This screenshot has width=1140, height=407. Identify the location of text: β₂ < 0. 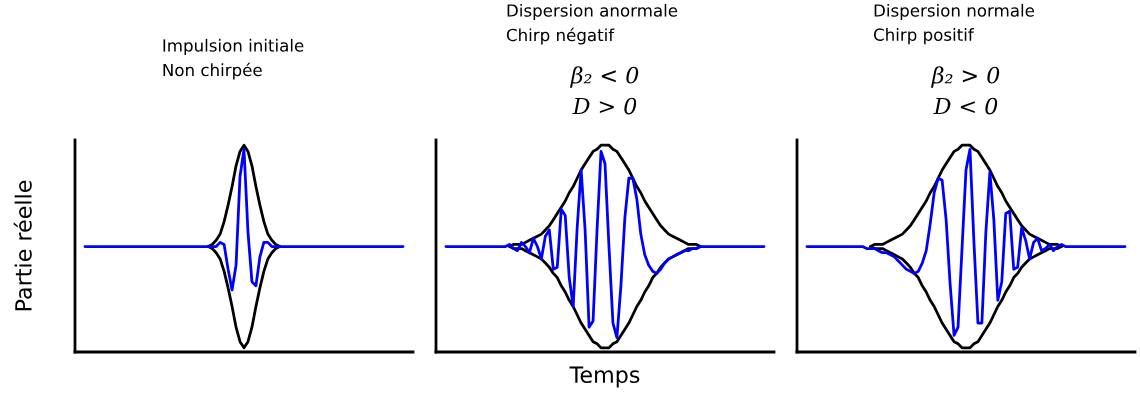
(604, 77).